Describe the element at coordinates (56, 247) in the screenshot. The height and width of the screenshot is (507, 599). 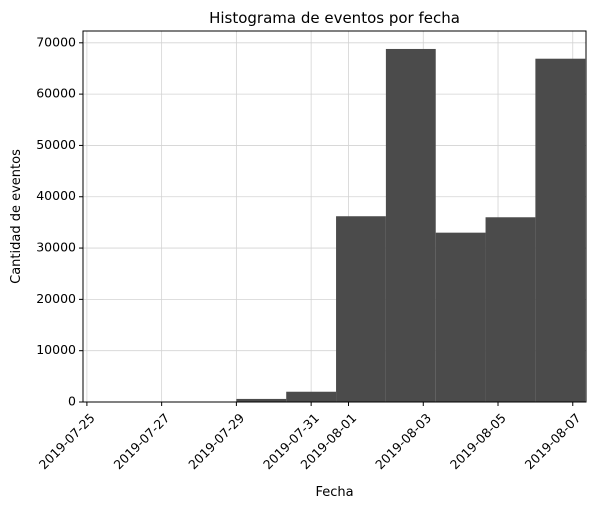
I see `y-tick-label: 30000` at that location.